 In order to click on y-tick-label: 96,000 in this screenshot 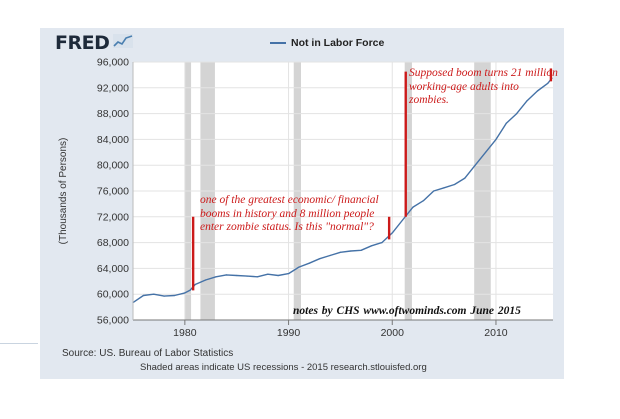, I will do `click(113, 63)`.